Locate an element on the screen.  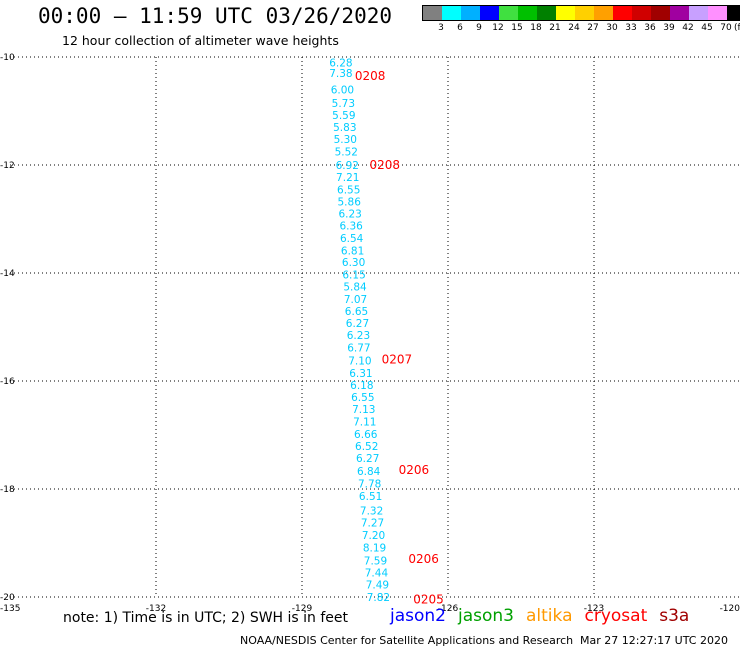
x-tick-label: -135 is located at coordinates (10, 609).